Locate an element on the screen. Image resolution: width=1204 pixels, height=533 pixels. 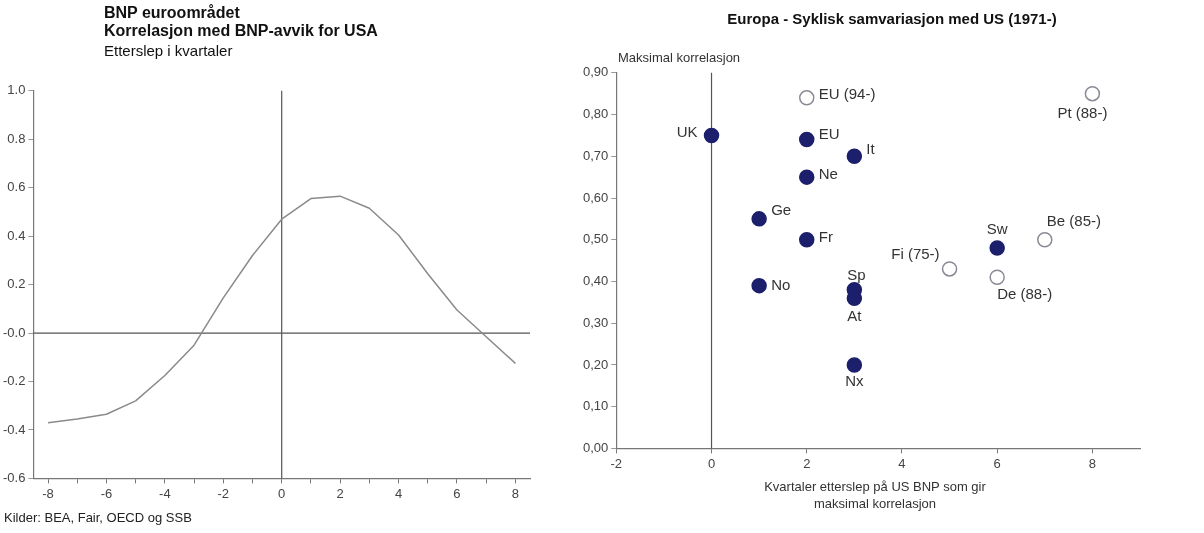
y-tick-label: -0.6 is located at coordinates (14, 477).